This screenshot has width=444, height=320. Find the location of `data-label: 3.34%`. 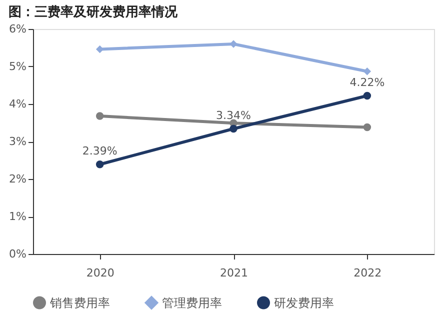

data-label: 3.34% is located at coordinates (233, 115).